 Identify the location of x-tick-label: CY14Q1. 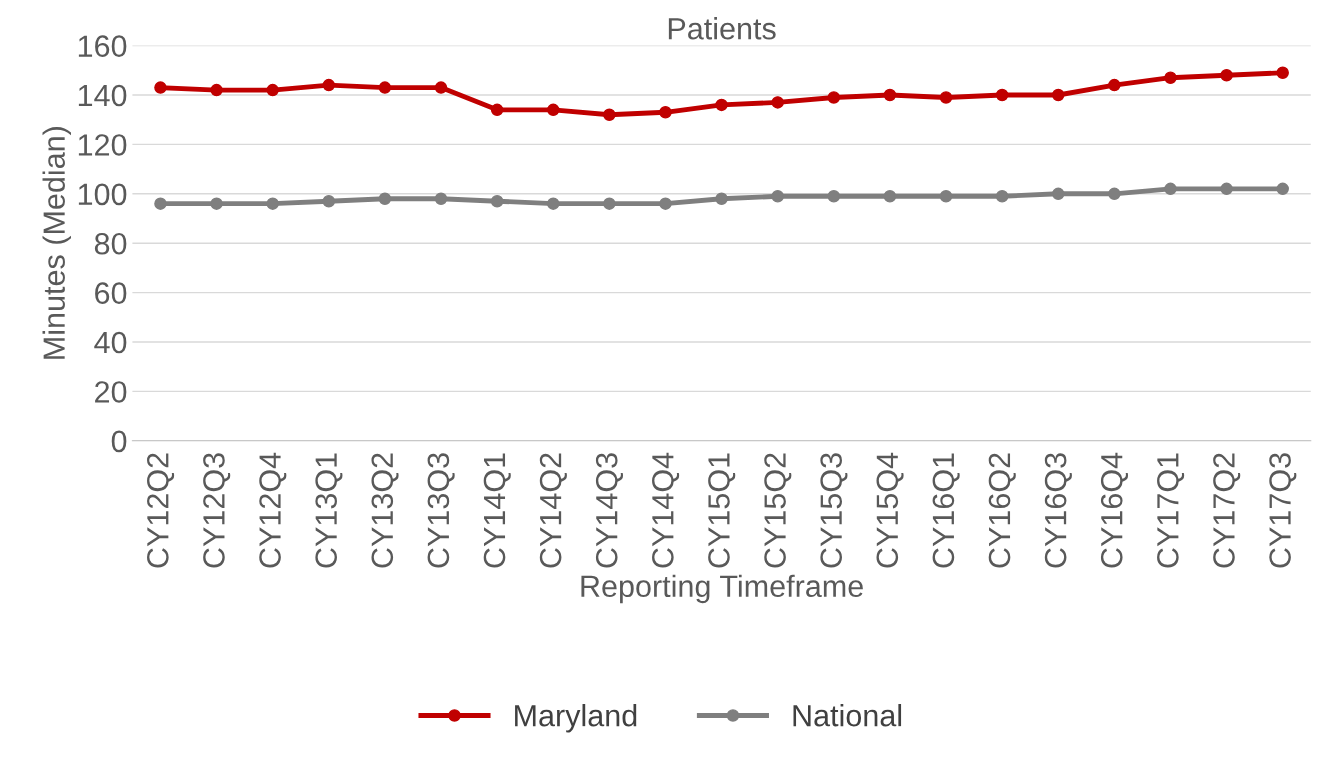
(497, 510).